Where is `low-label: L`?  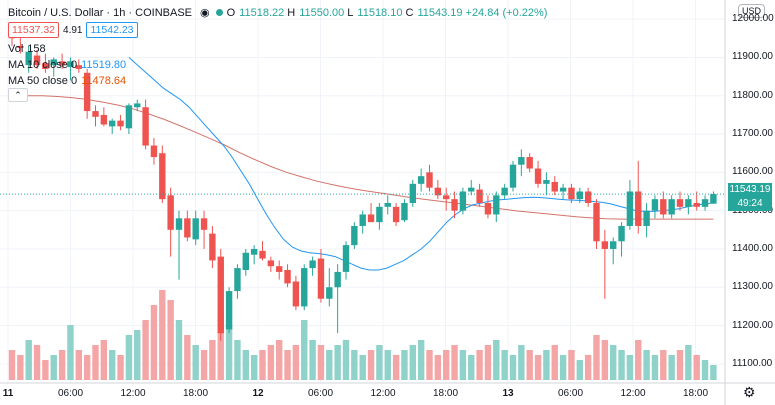 low-label: L is located at coordinates (350, 12).